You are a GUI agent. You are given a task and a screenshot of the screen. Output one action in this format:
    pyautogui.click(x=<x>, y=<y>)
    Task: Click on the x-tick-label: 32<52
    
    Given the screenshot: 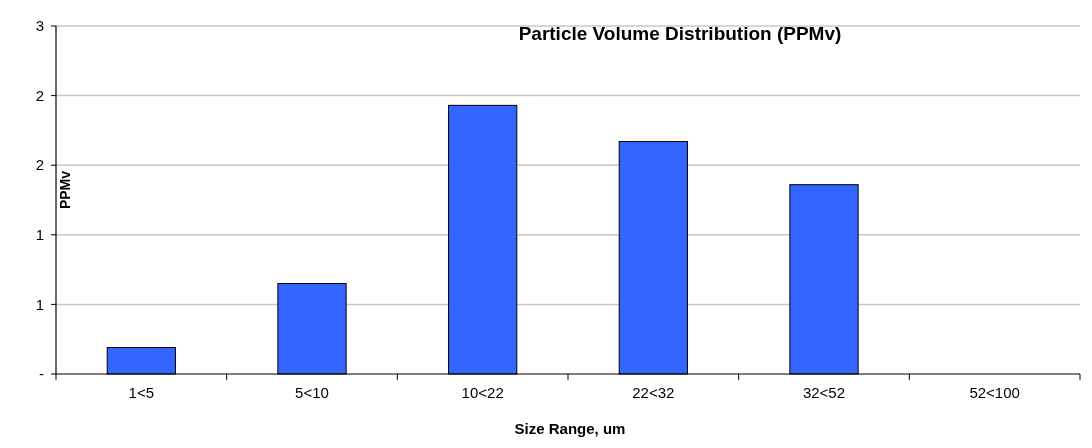 What is the action you would take?
    pyautogui.click(x=824, y=392)
    